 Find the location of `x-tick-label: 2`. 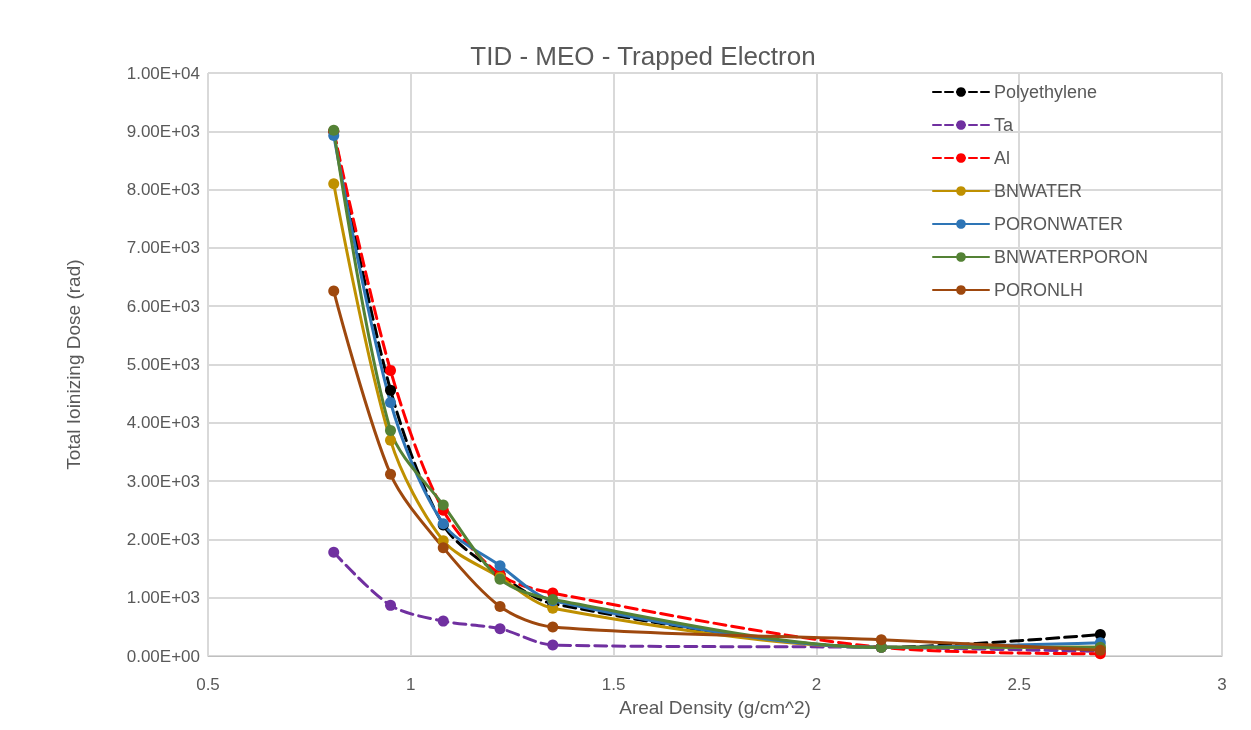

x-tick-label: 2 is located at coordinates (816, 685).